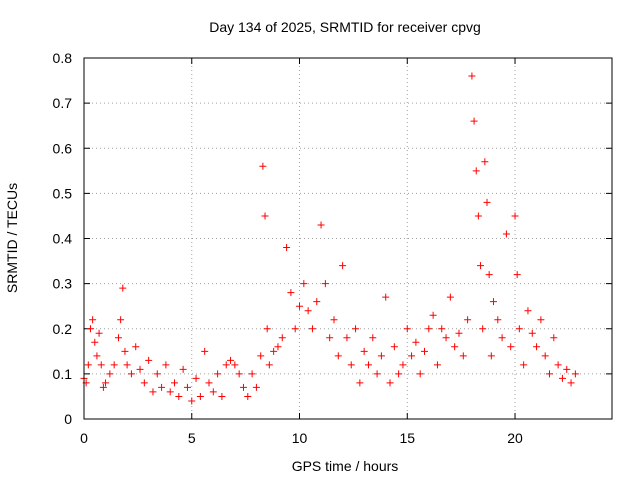  Describe the element at coordinates (63, 239) in the screenshot. I see `y-tick-label: 0.4` at that location.